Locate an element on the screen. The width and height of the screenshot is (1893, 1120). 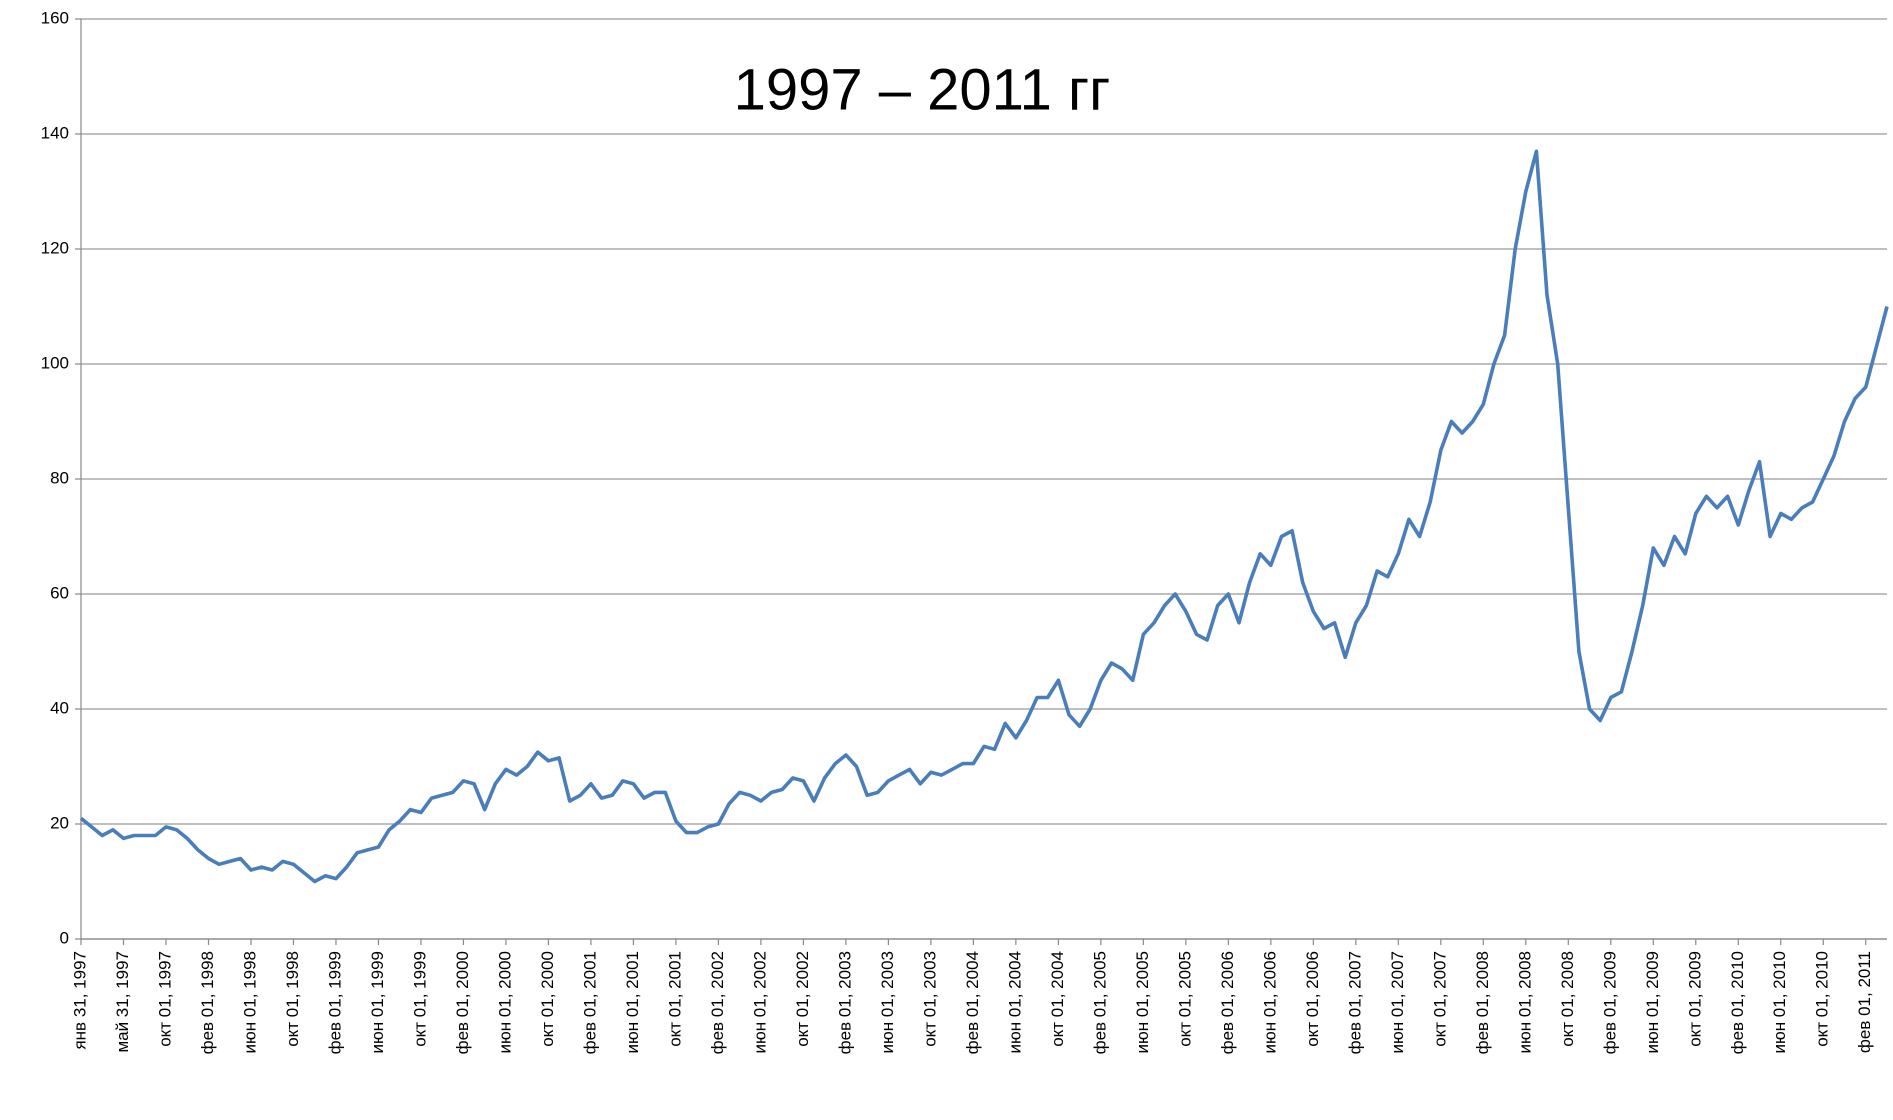
x-tick-label: июн 01, 2004 is located at coordinates (1014, 1002).